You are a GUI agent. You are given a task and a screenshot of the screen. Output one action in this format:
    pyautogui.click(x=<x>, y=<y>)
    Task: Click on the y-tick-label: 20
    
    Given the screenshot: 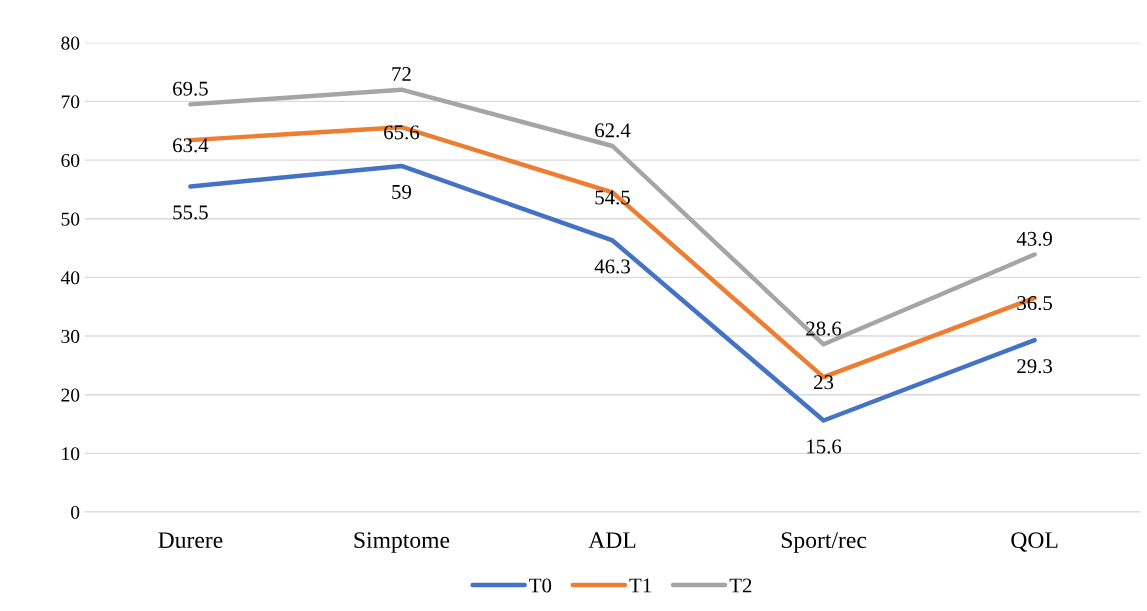 What is the action you would take?
    pyautogui.click(x=70, y=395)
    